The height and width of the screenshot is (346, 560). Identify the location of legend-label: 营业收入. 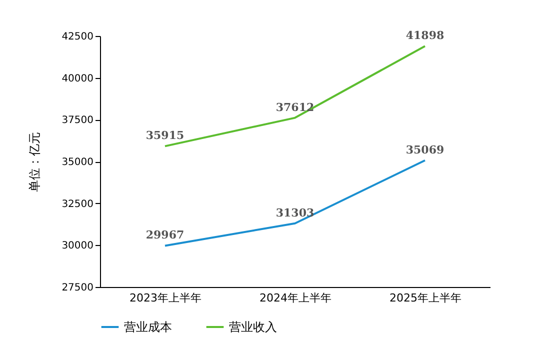
(253, 327).